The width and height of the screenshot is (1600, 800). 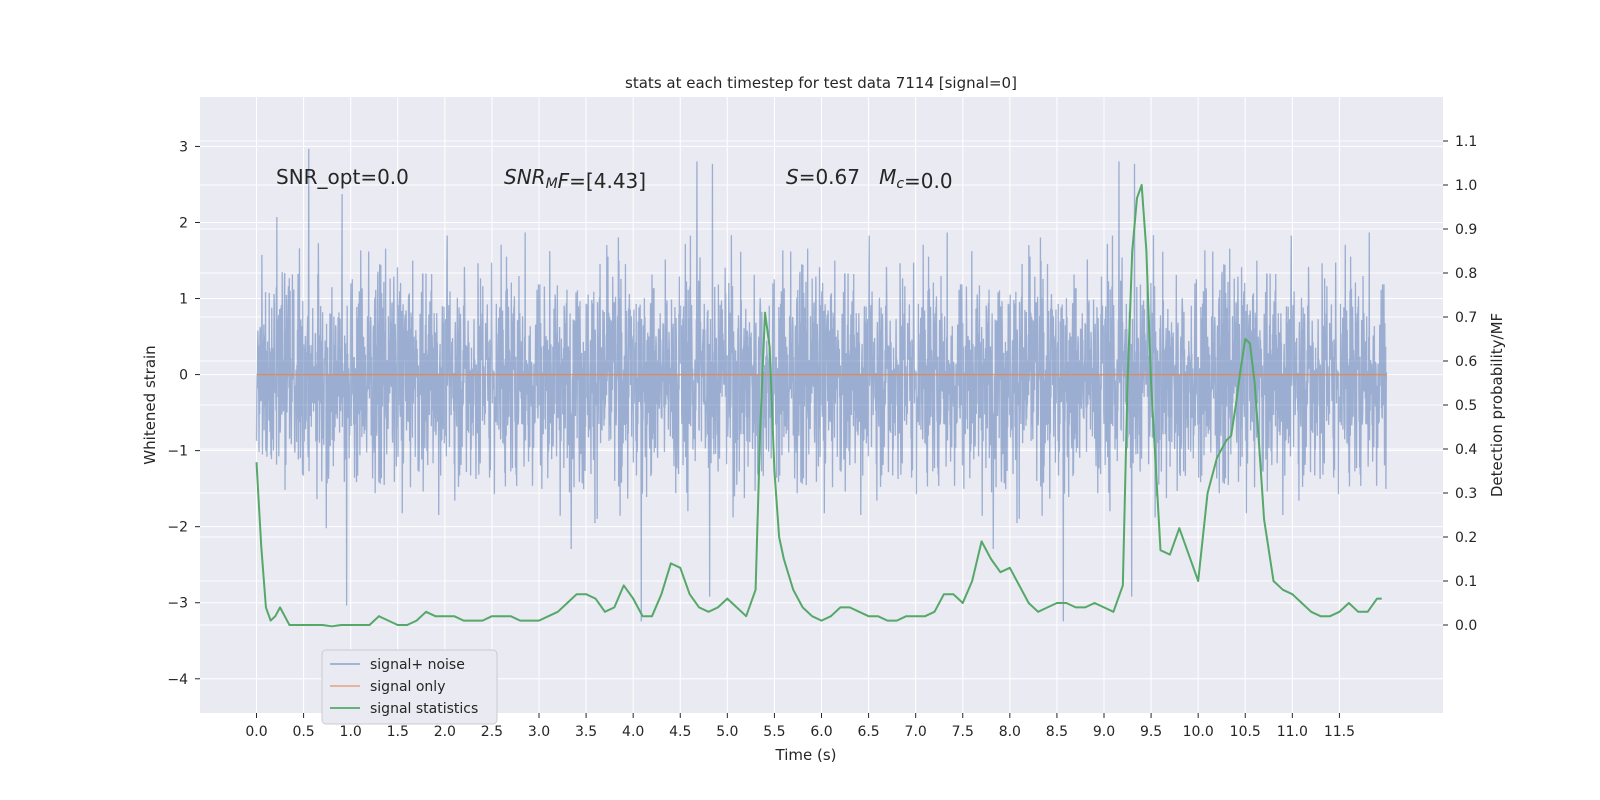 What do you see at coordinates (1466, 318) in the screenshot?
I see `y-right-tick-label: 0.7` at bounding box center [1466, 318].